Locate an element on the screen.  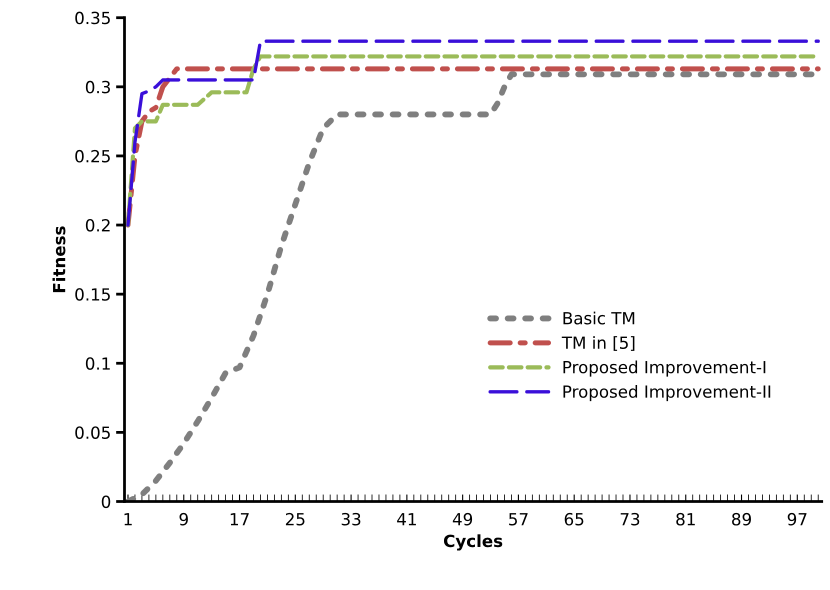
x-tick-label: 33 is located at coordinates (351, 519).